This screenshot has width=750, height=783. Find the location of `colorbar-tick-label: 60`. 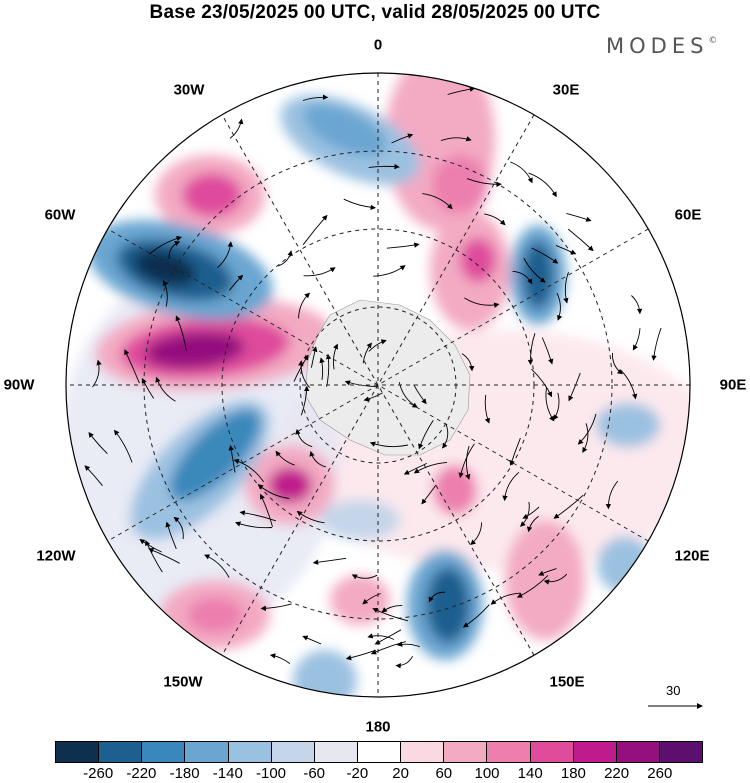

colorbar-tick-label: 60 is located at coordinates (444, 773).